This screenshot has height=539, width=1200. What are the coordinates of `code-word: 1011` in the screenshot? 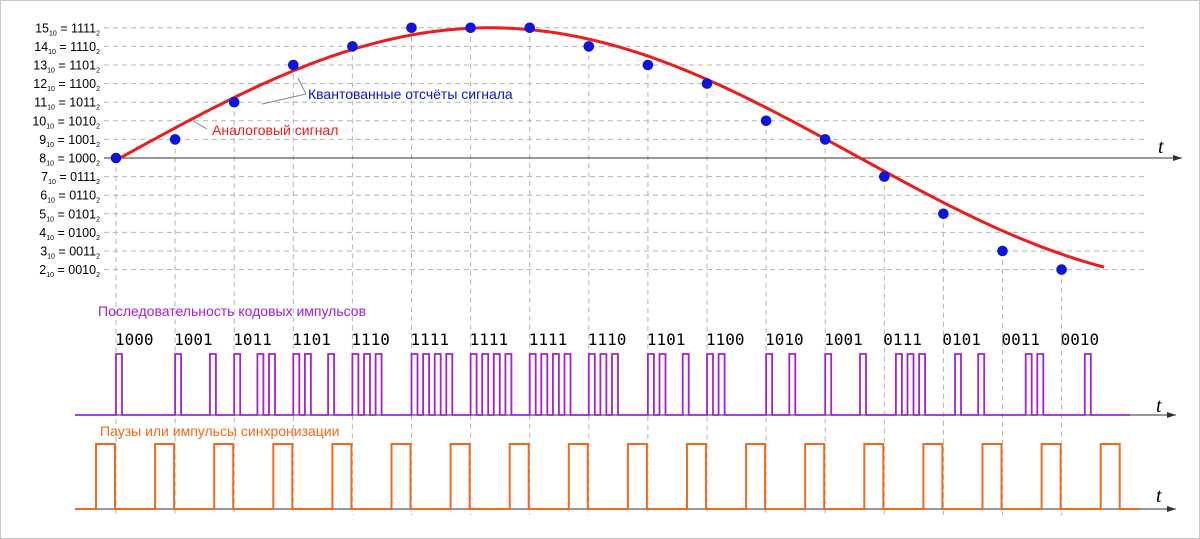 It's located at (252, 339).